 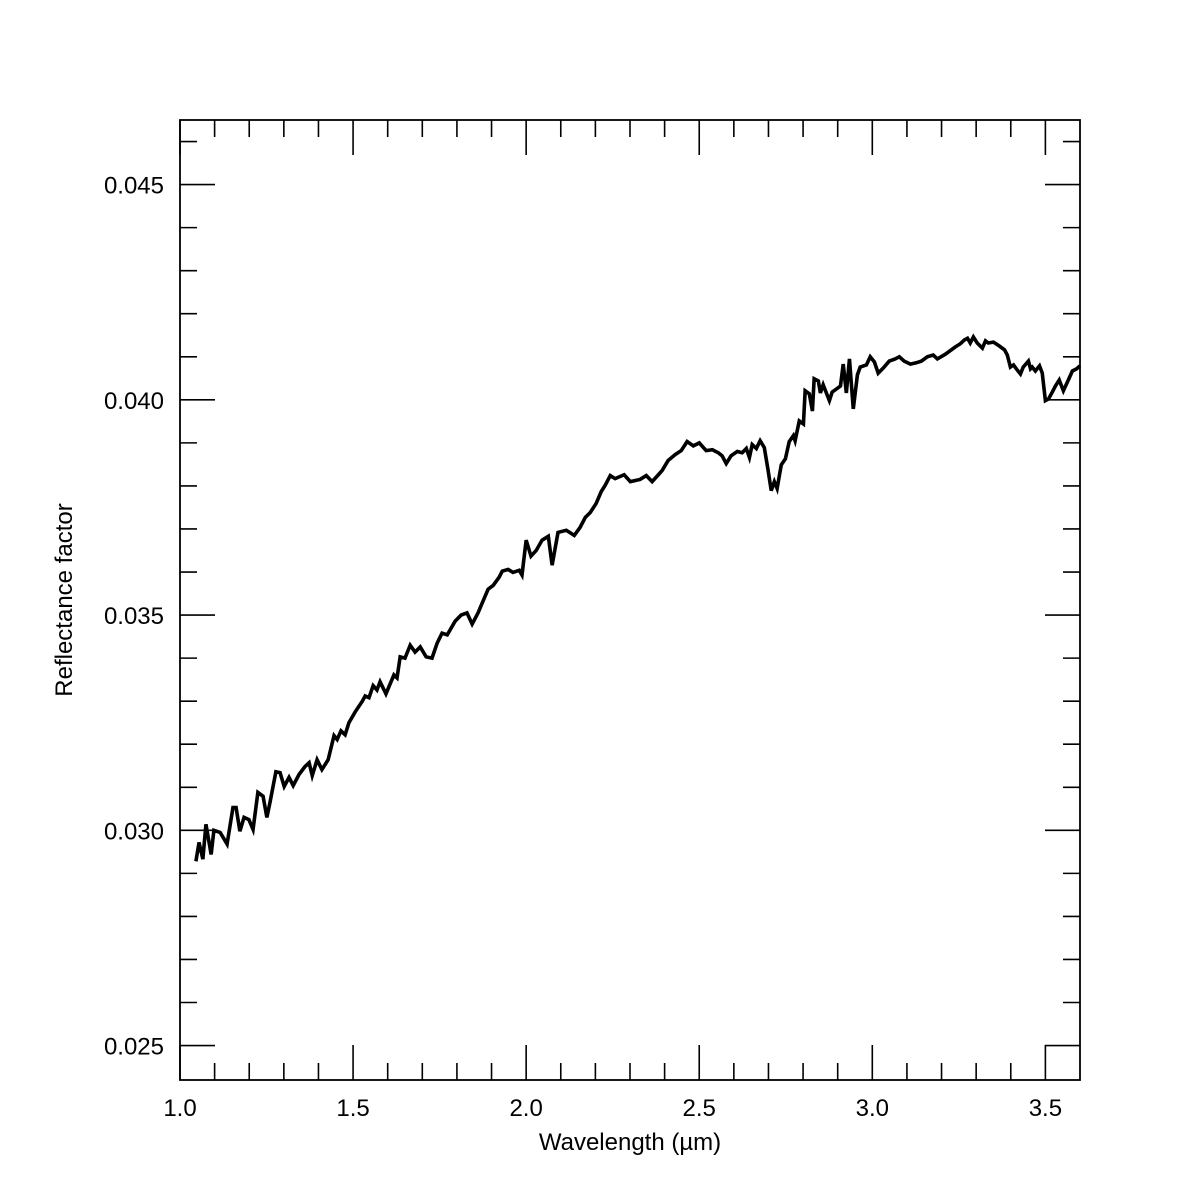 What do you see at coordinates (699, 1108) in the screenshot?
I see `x-tick-label: 2.5` at bounding box center [699, 1108].